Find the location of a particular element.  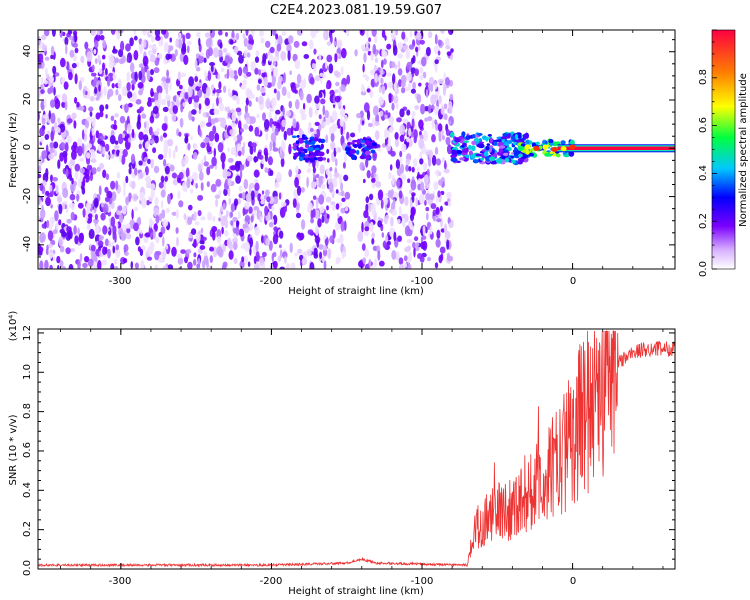

colorbar-tick-label: 0.4 is located at coordinates (703, 173).